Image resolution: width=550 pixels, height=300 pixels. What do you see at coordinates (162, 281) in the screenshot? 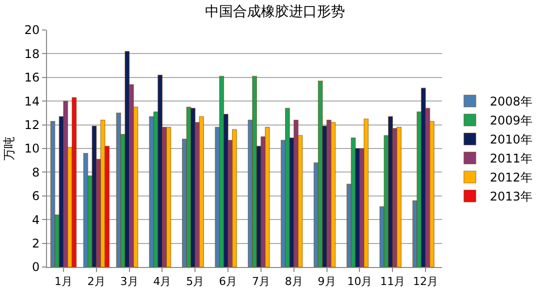
I see `x-tick-label: 4月` at bounding box center [162, 281].